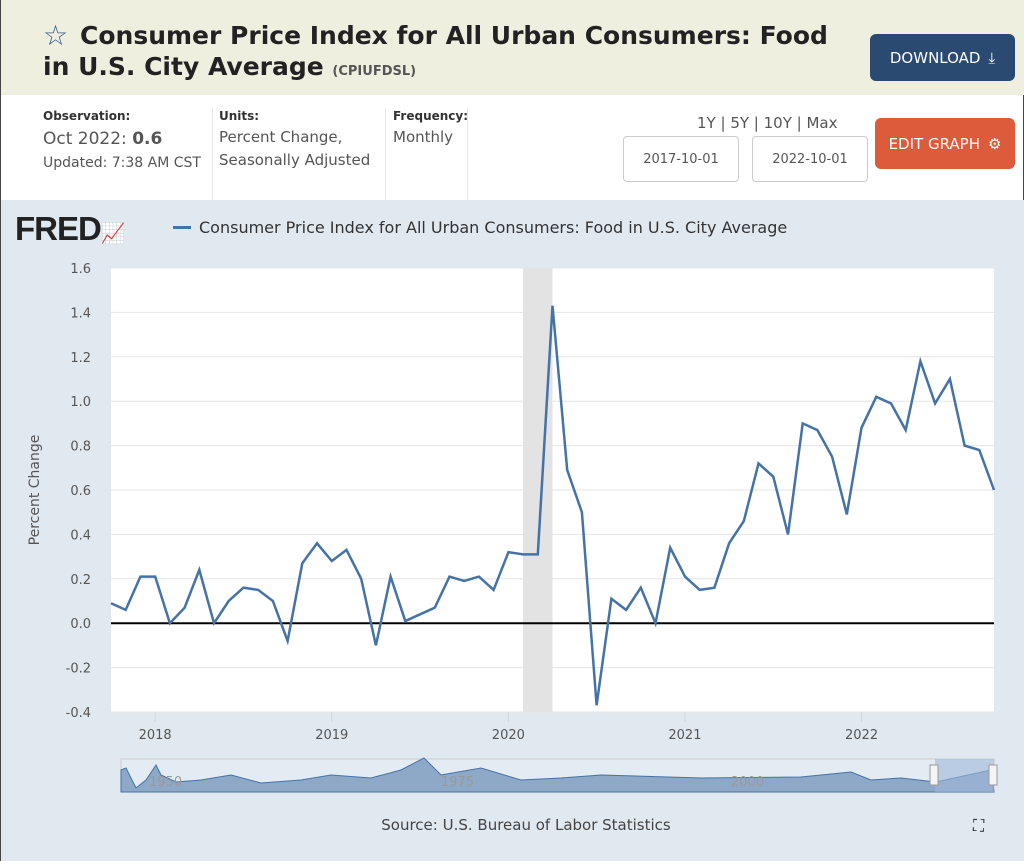  What do you see at coordinates (87, 116) in the screenshot?
I see `observation-label: Observation:` at bounding box center [87, 116].